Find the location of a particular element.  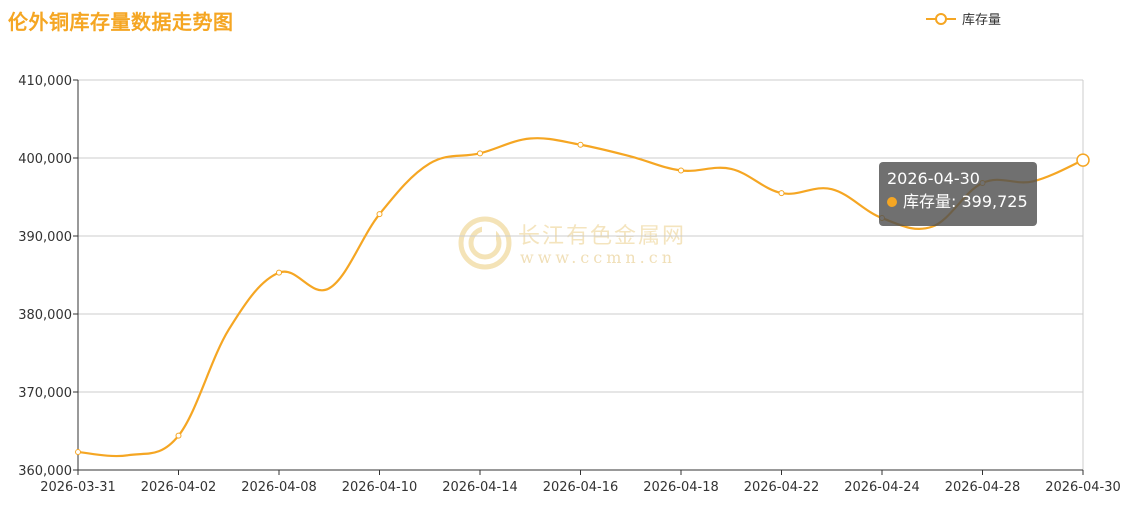

x-tick-label: 2026-04-14 is located at coordinates (480, 487).